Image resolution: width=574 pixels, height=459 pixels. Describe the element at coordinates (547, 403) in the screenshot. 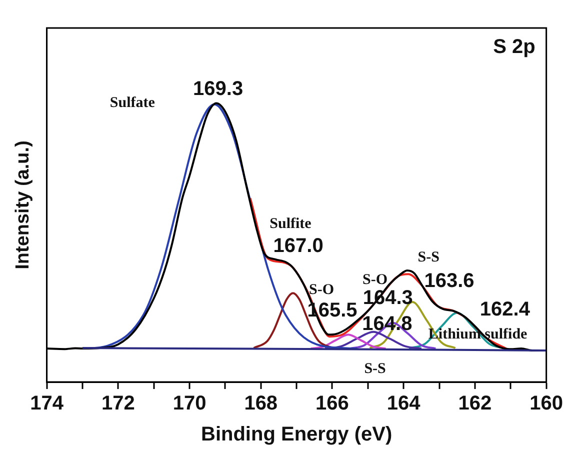

I see `x-tick-label: 160` at that location.